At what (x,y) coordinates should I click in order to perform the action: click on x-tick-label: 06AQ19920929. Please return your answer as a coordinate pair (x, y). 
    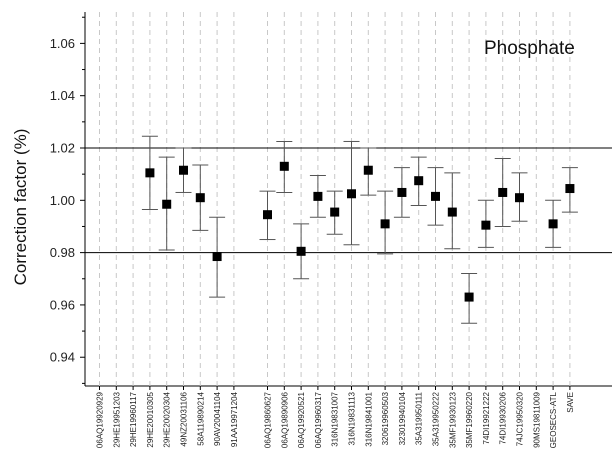
    Looking at the image, I should click on (100, 419).